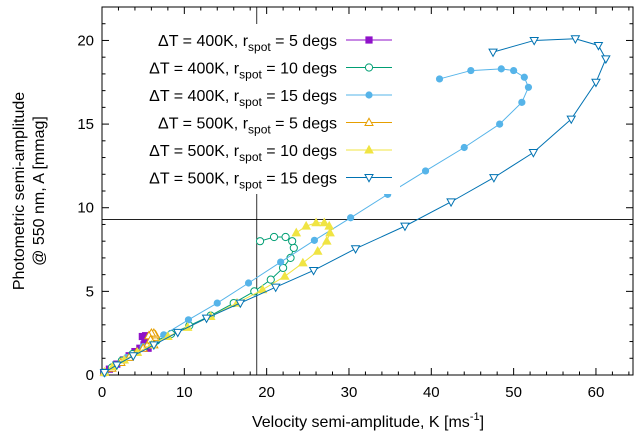  Describe the element at coordinates (361, 422) in the screenshot. I see `x-axis-label-main: Velocity semi-amplitude, K [ms` at that location.